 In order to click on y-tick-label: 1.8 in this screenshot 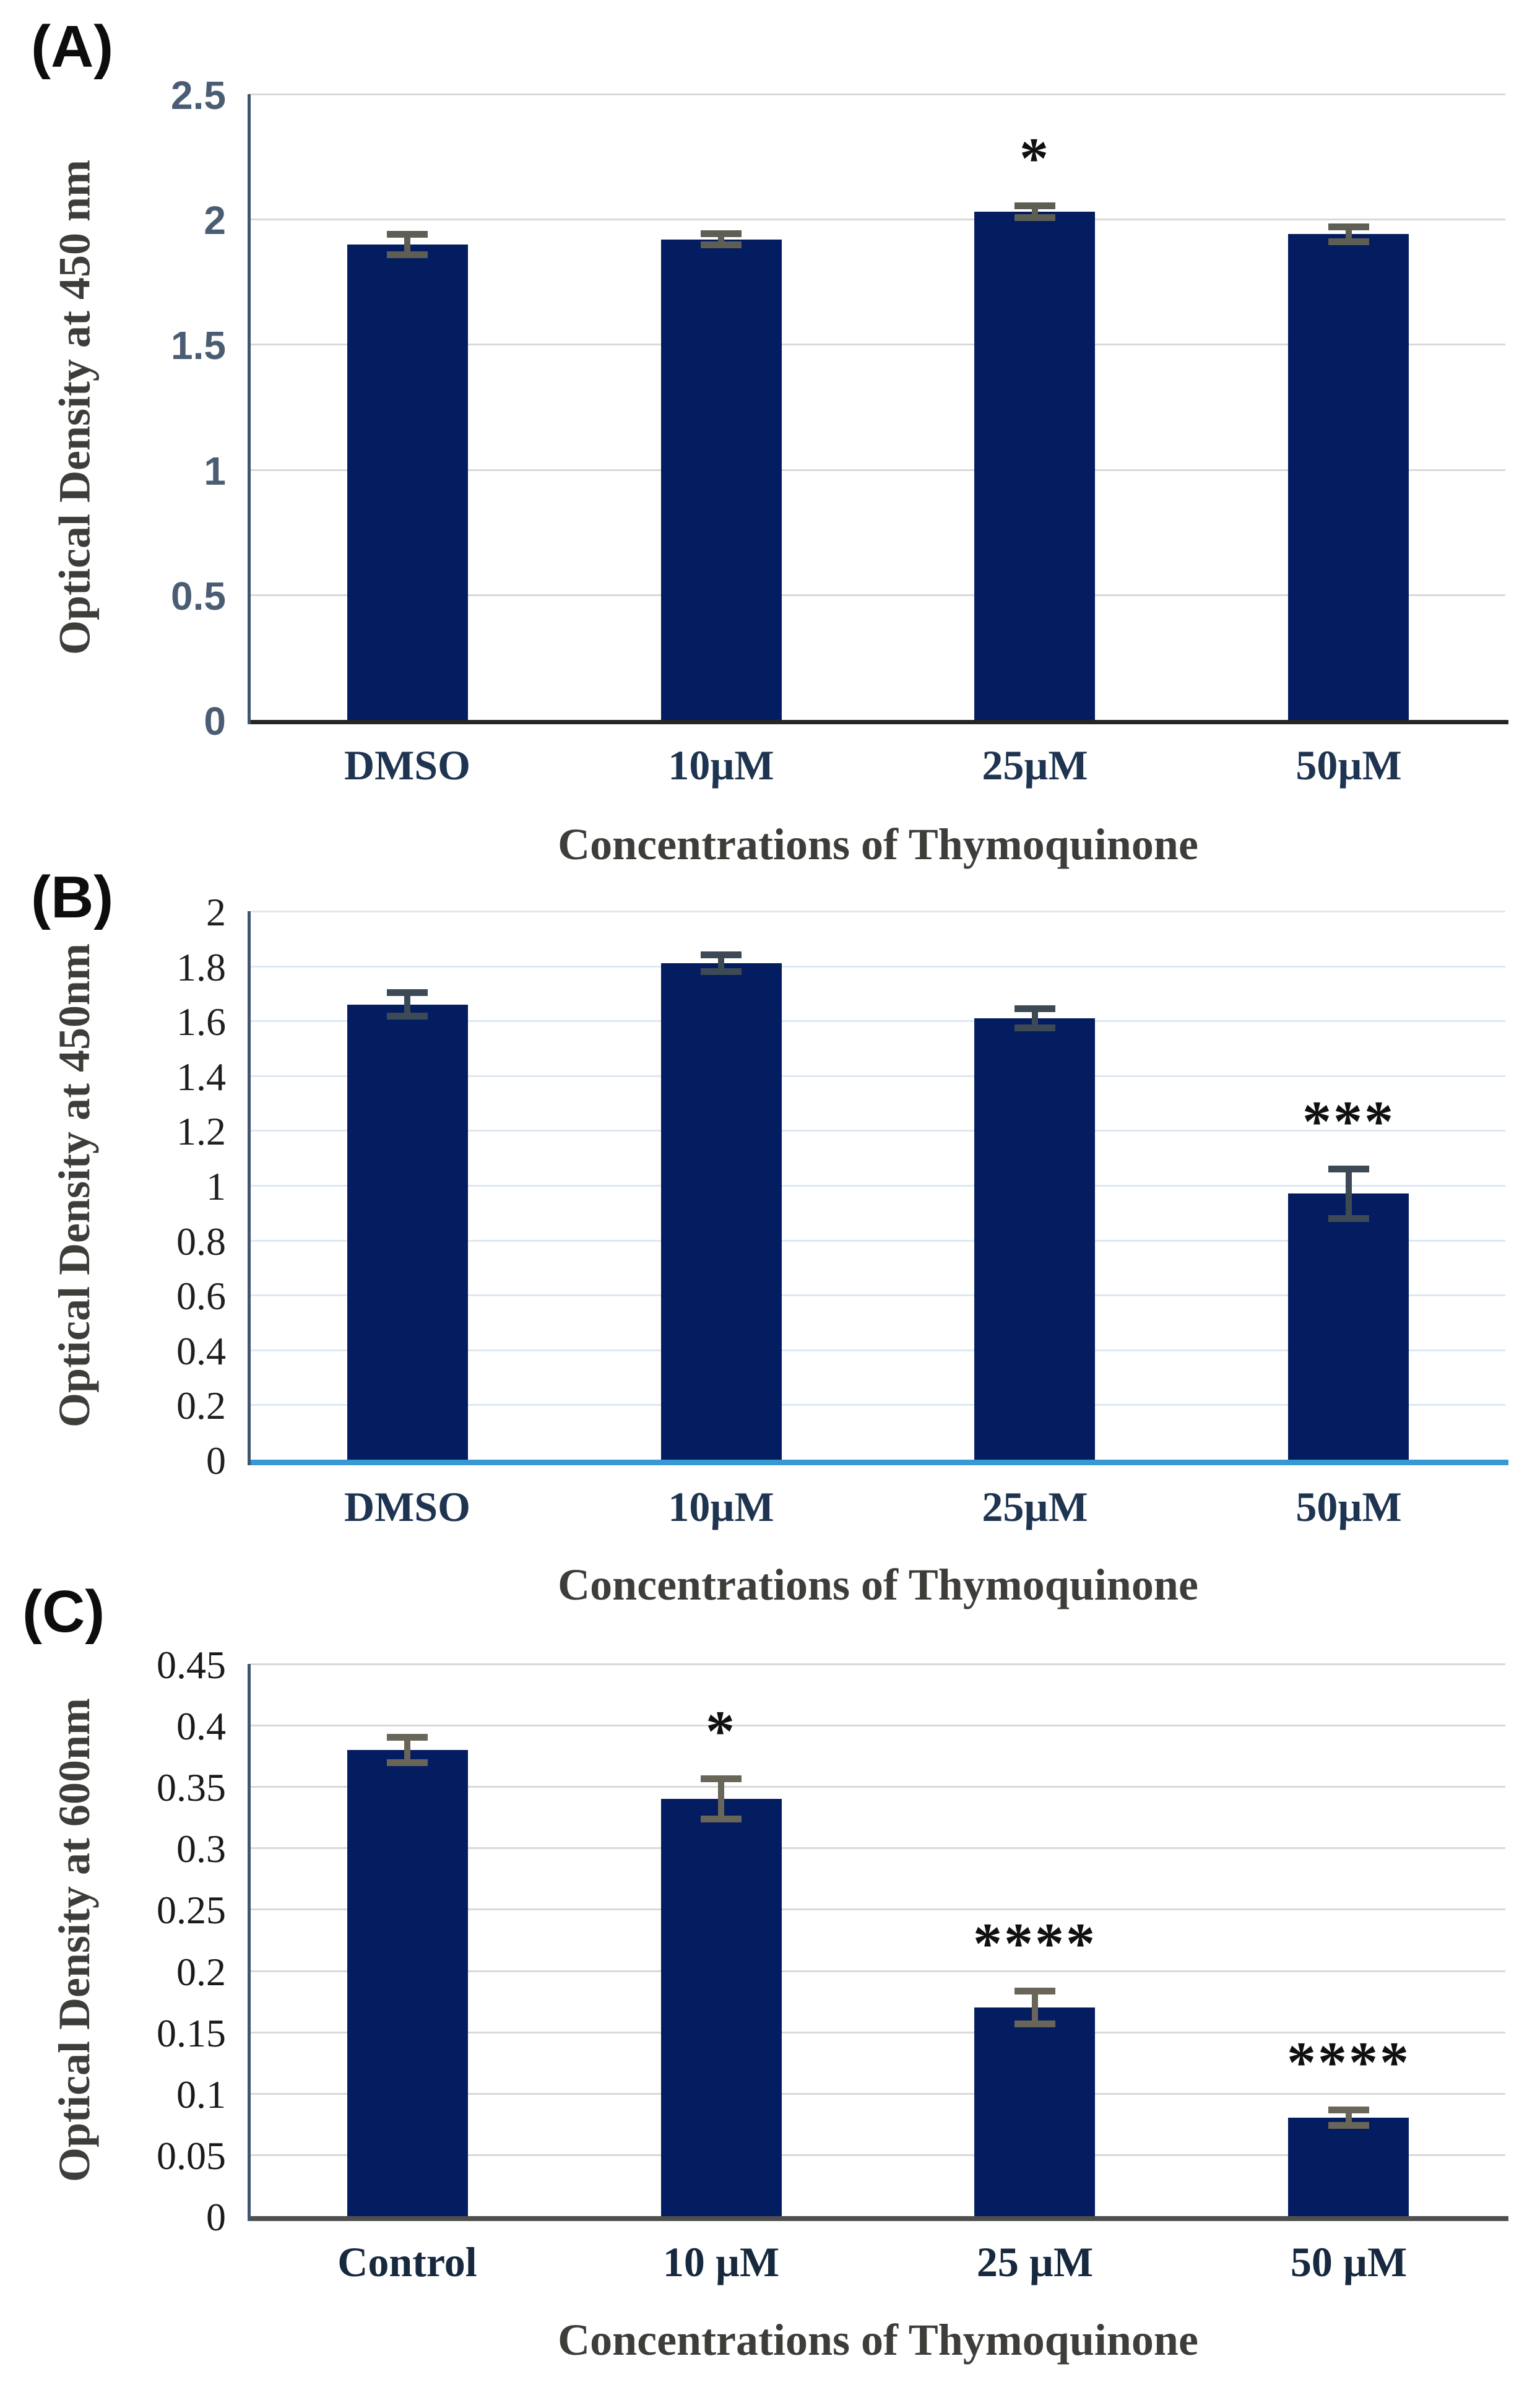, I will do `click(201, 967)`.